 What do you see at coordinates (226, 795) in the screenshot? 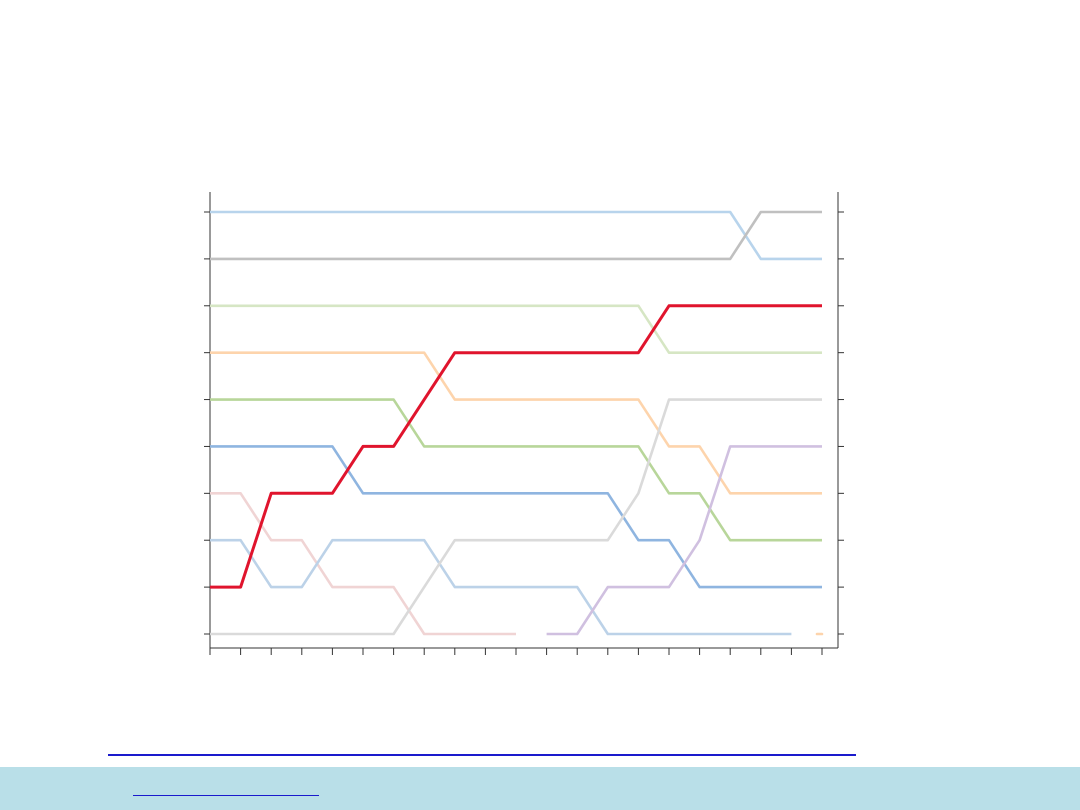
I see `footer-link` at bounding box center [226, 795].